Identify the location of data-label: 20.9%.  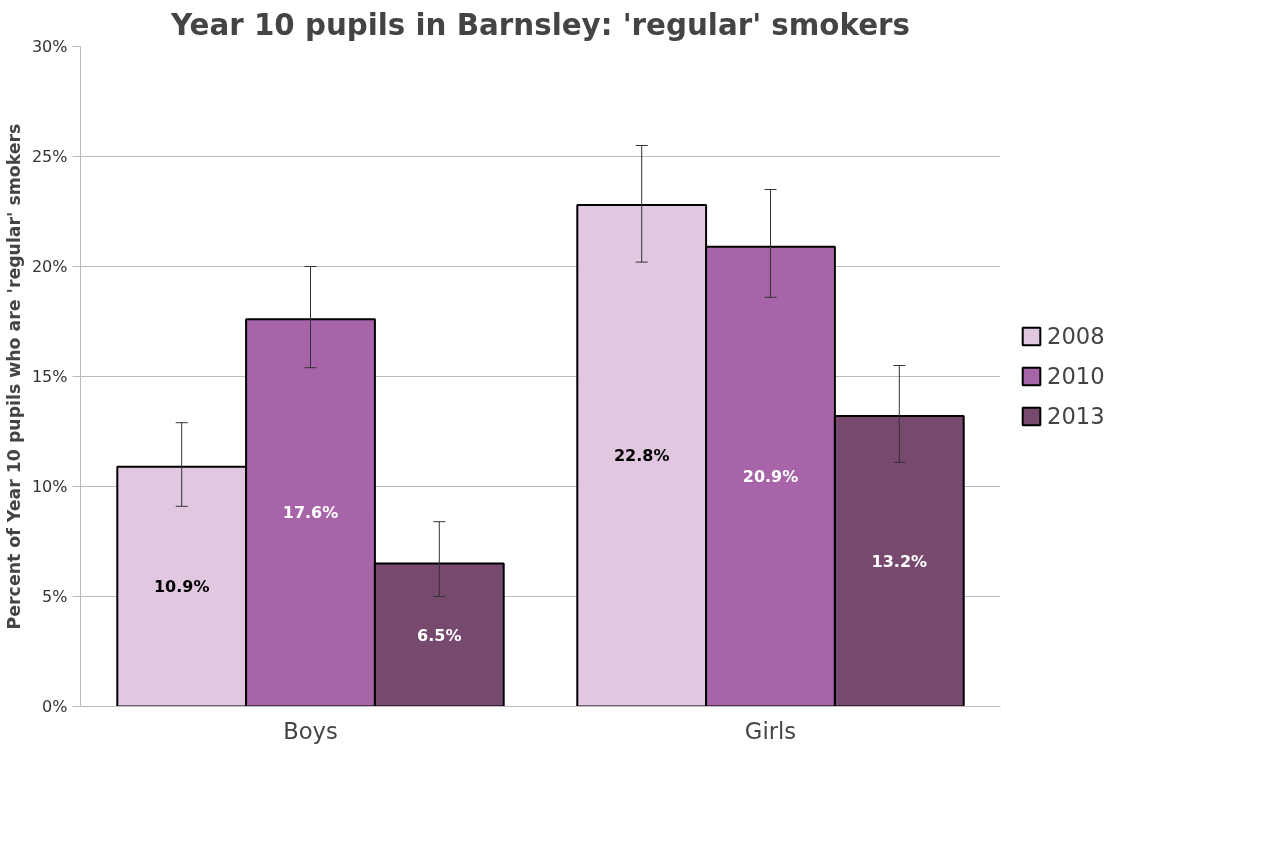
(770, 477).